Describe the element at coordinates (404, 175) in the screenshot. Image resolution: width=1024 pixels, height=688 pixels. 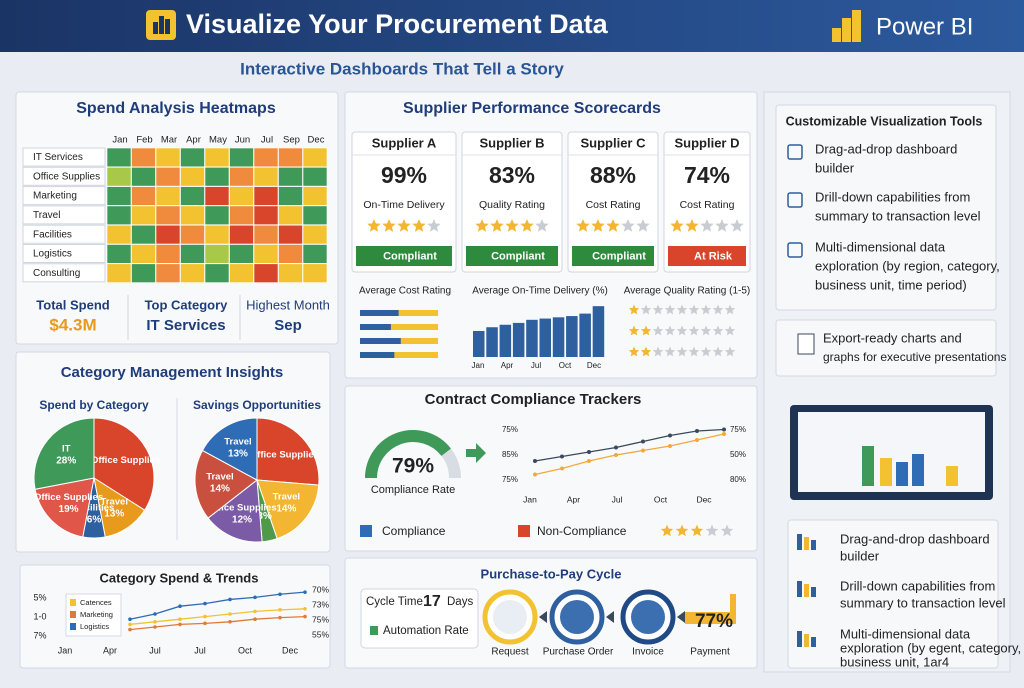
I see `score: 99%` at that location.